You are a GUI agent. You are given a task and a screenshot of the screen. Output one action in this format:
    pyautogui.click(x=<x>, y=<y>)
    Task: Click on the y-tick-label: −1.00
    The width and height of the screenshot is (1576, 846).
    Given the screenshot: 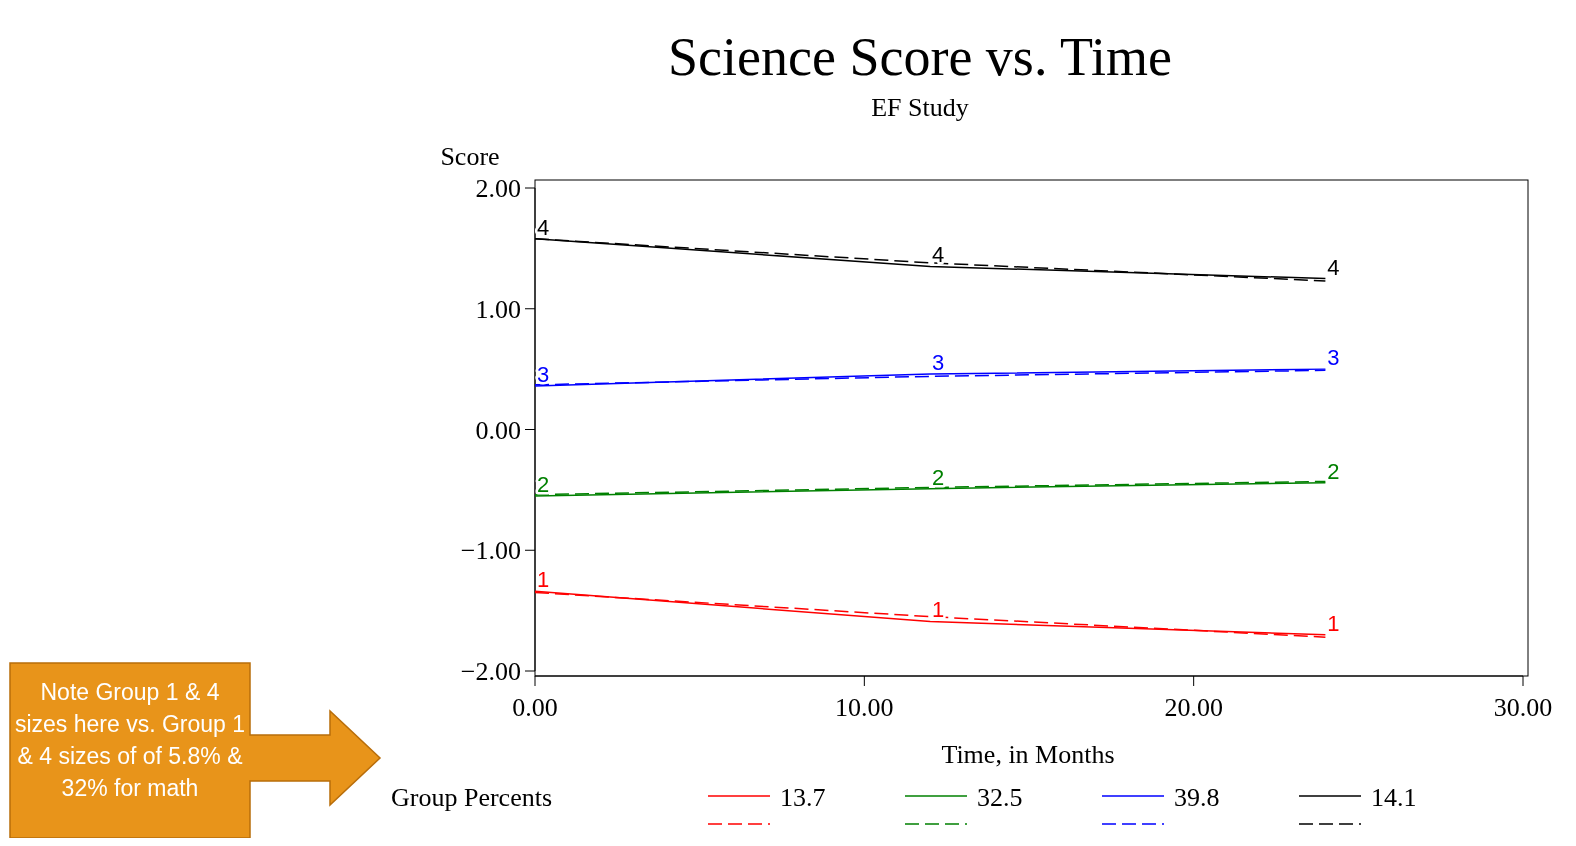 What is the action you would take?
    pyautogui.click(x=490, y=551)
    